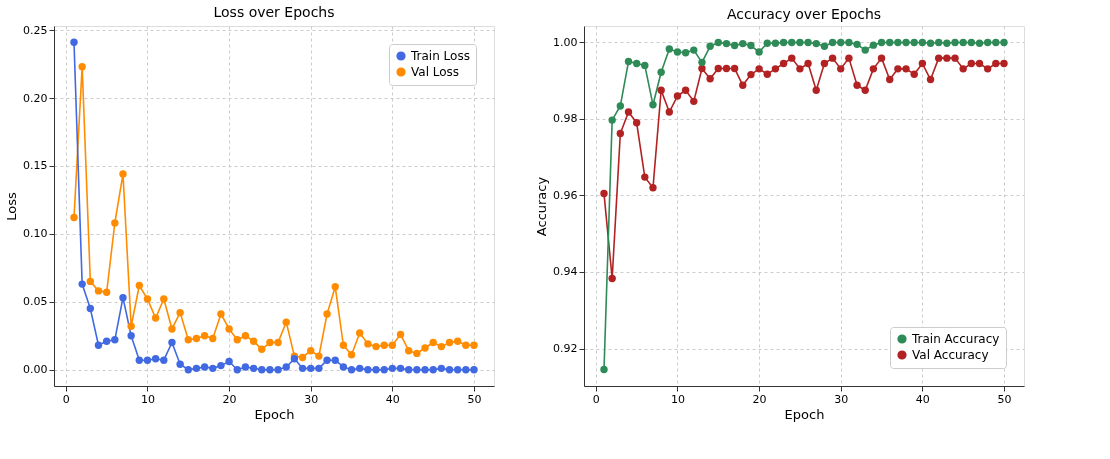 The height and width of the screenshot is (459, 1110). What do you see at coordinates (435, 72) in the screenshot?
I see `legend-label: Val Loss` at bounding box center [435, 72].